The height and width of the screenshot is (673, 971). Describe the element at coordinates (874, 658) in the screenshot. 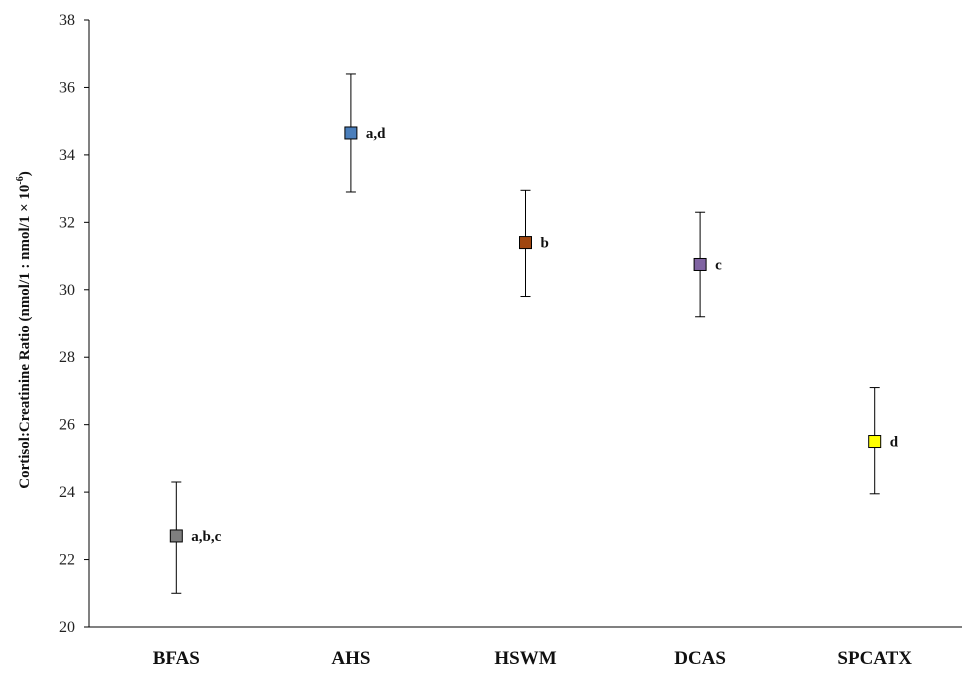

I see `x-category-label: SPCATX` at that location.